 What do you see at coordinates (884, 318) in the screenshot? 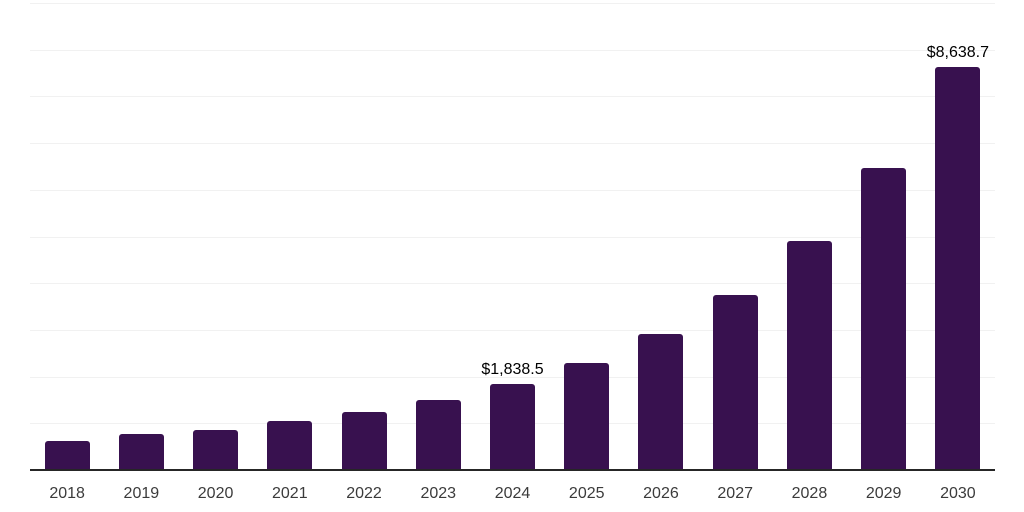
I see `bar-2029` at bounding box center [884, 318].